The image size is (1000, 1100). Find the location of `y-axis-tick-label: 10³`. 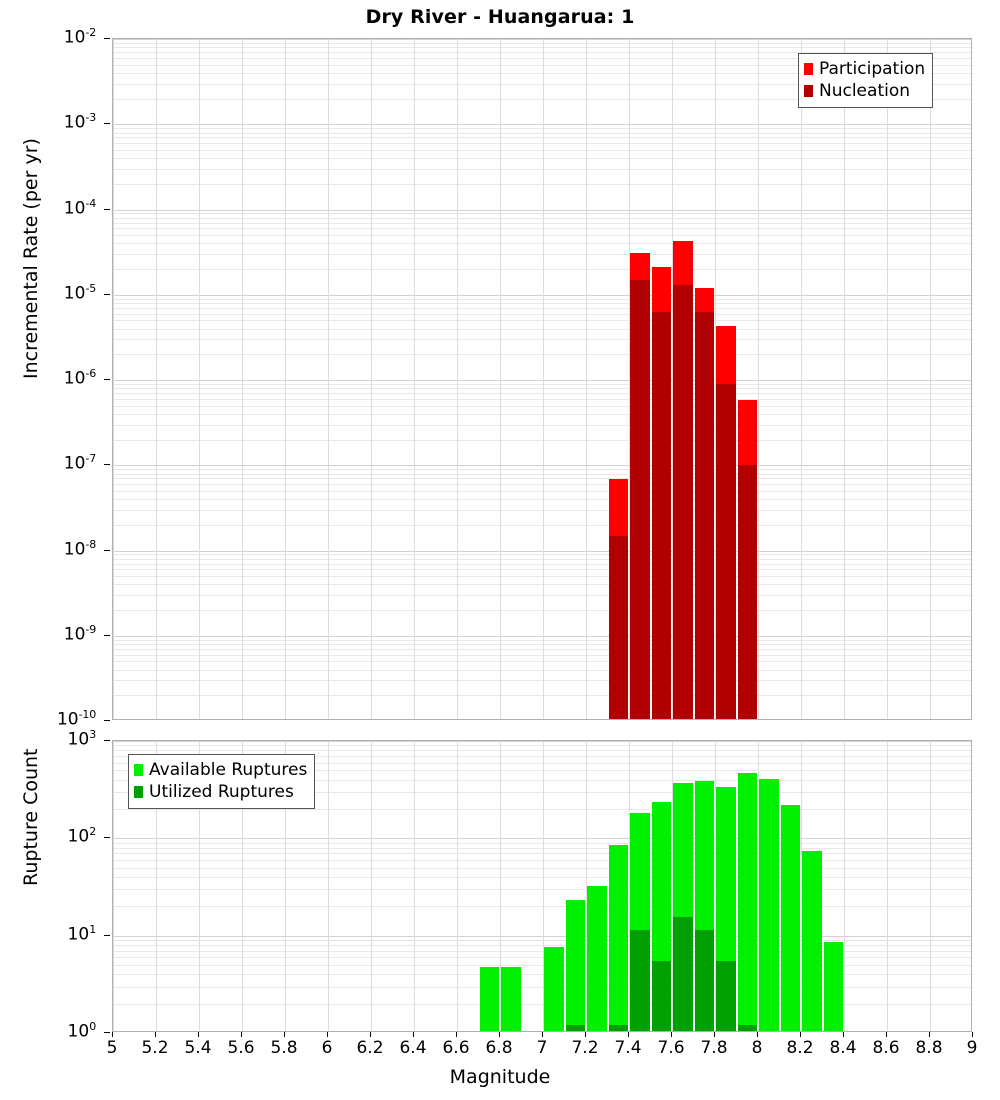

y-axis-tick-label: 10³ is located at coordinates (82, 739).